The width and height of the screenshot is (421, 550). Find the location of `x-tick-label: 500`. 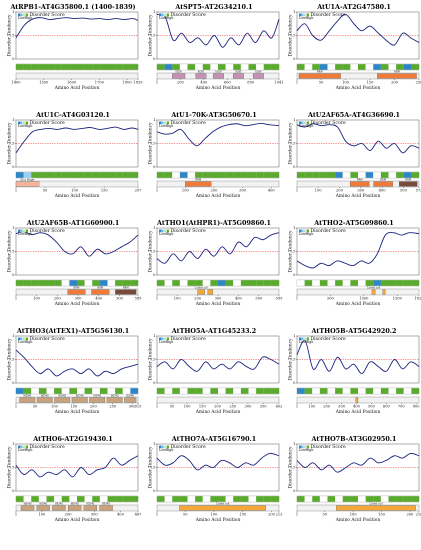

x-tick-label: 500 is located at coordinates (120, 298).